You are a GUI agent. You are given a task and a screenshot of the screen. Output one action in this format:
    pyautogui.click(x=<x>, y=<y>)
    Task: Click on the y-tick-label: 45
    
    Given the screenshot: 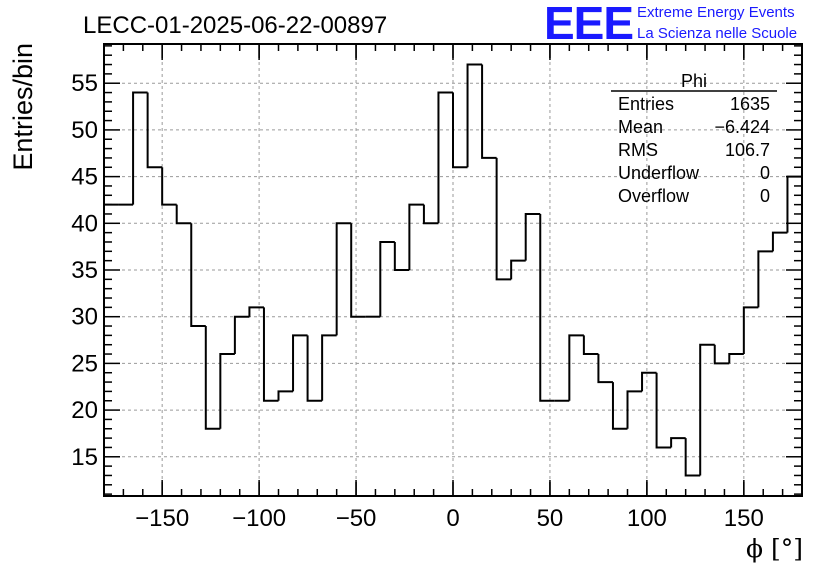 What is the action you would take?
    pyautogui.click(x=84, y=177)
    